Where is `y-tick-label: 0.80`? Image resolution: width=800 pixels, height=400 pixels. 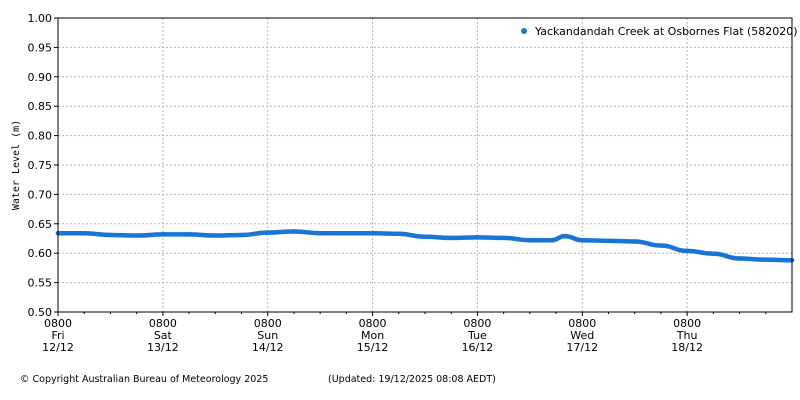
y-tick-label: 0.80 is located at coordinates (40, 136).